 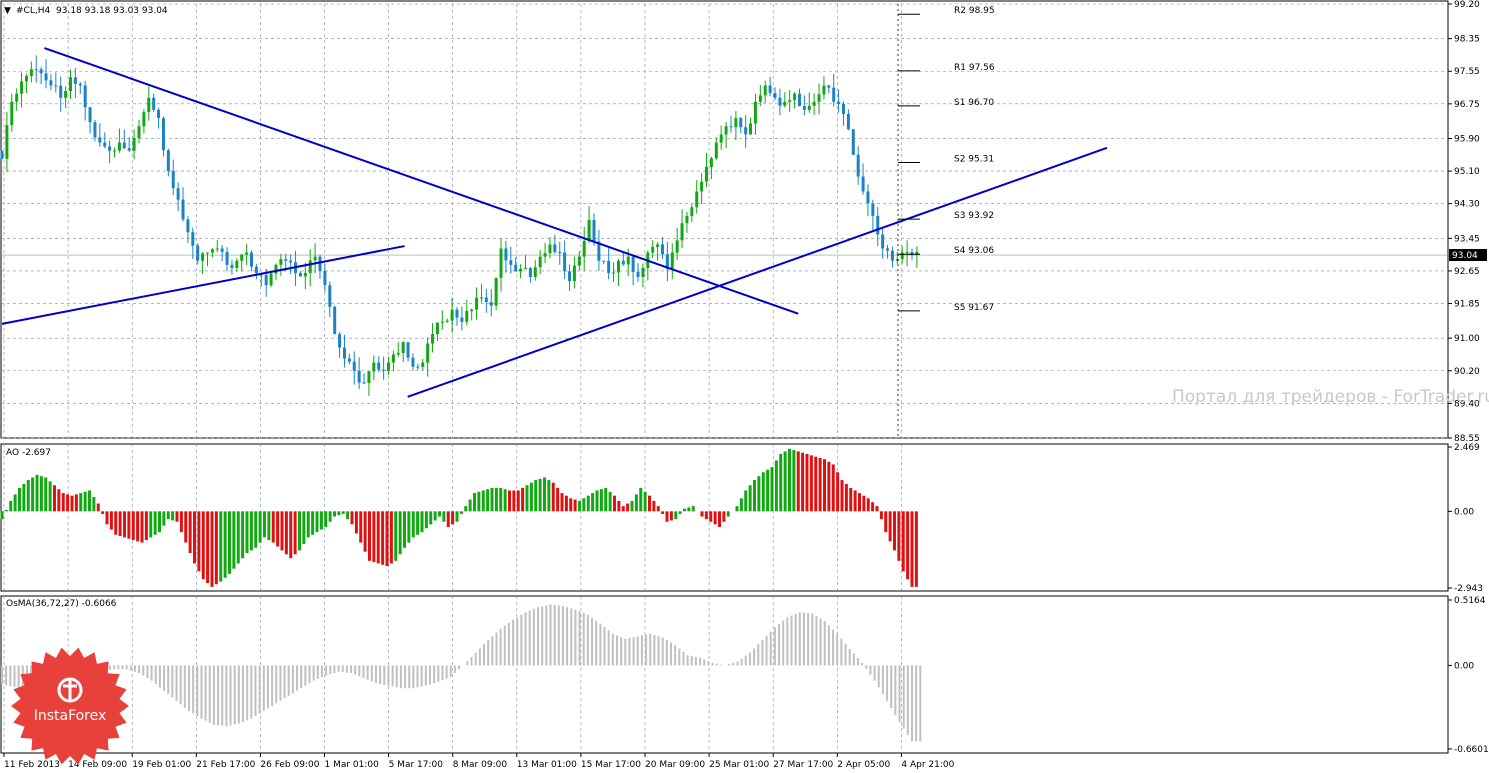 I want to click on current-price-label: 93.04, so click(x=1465, y=256).